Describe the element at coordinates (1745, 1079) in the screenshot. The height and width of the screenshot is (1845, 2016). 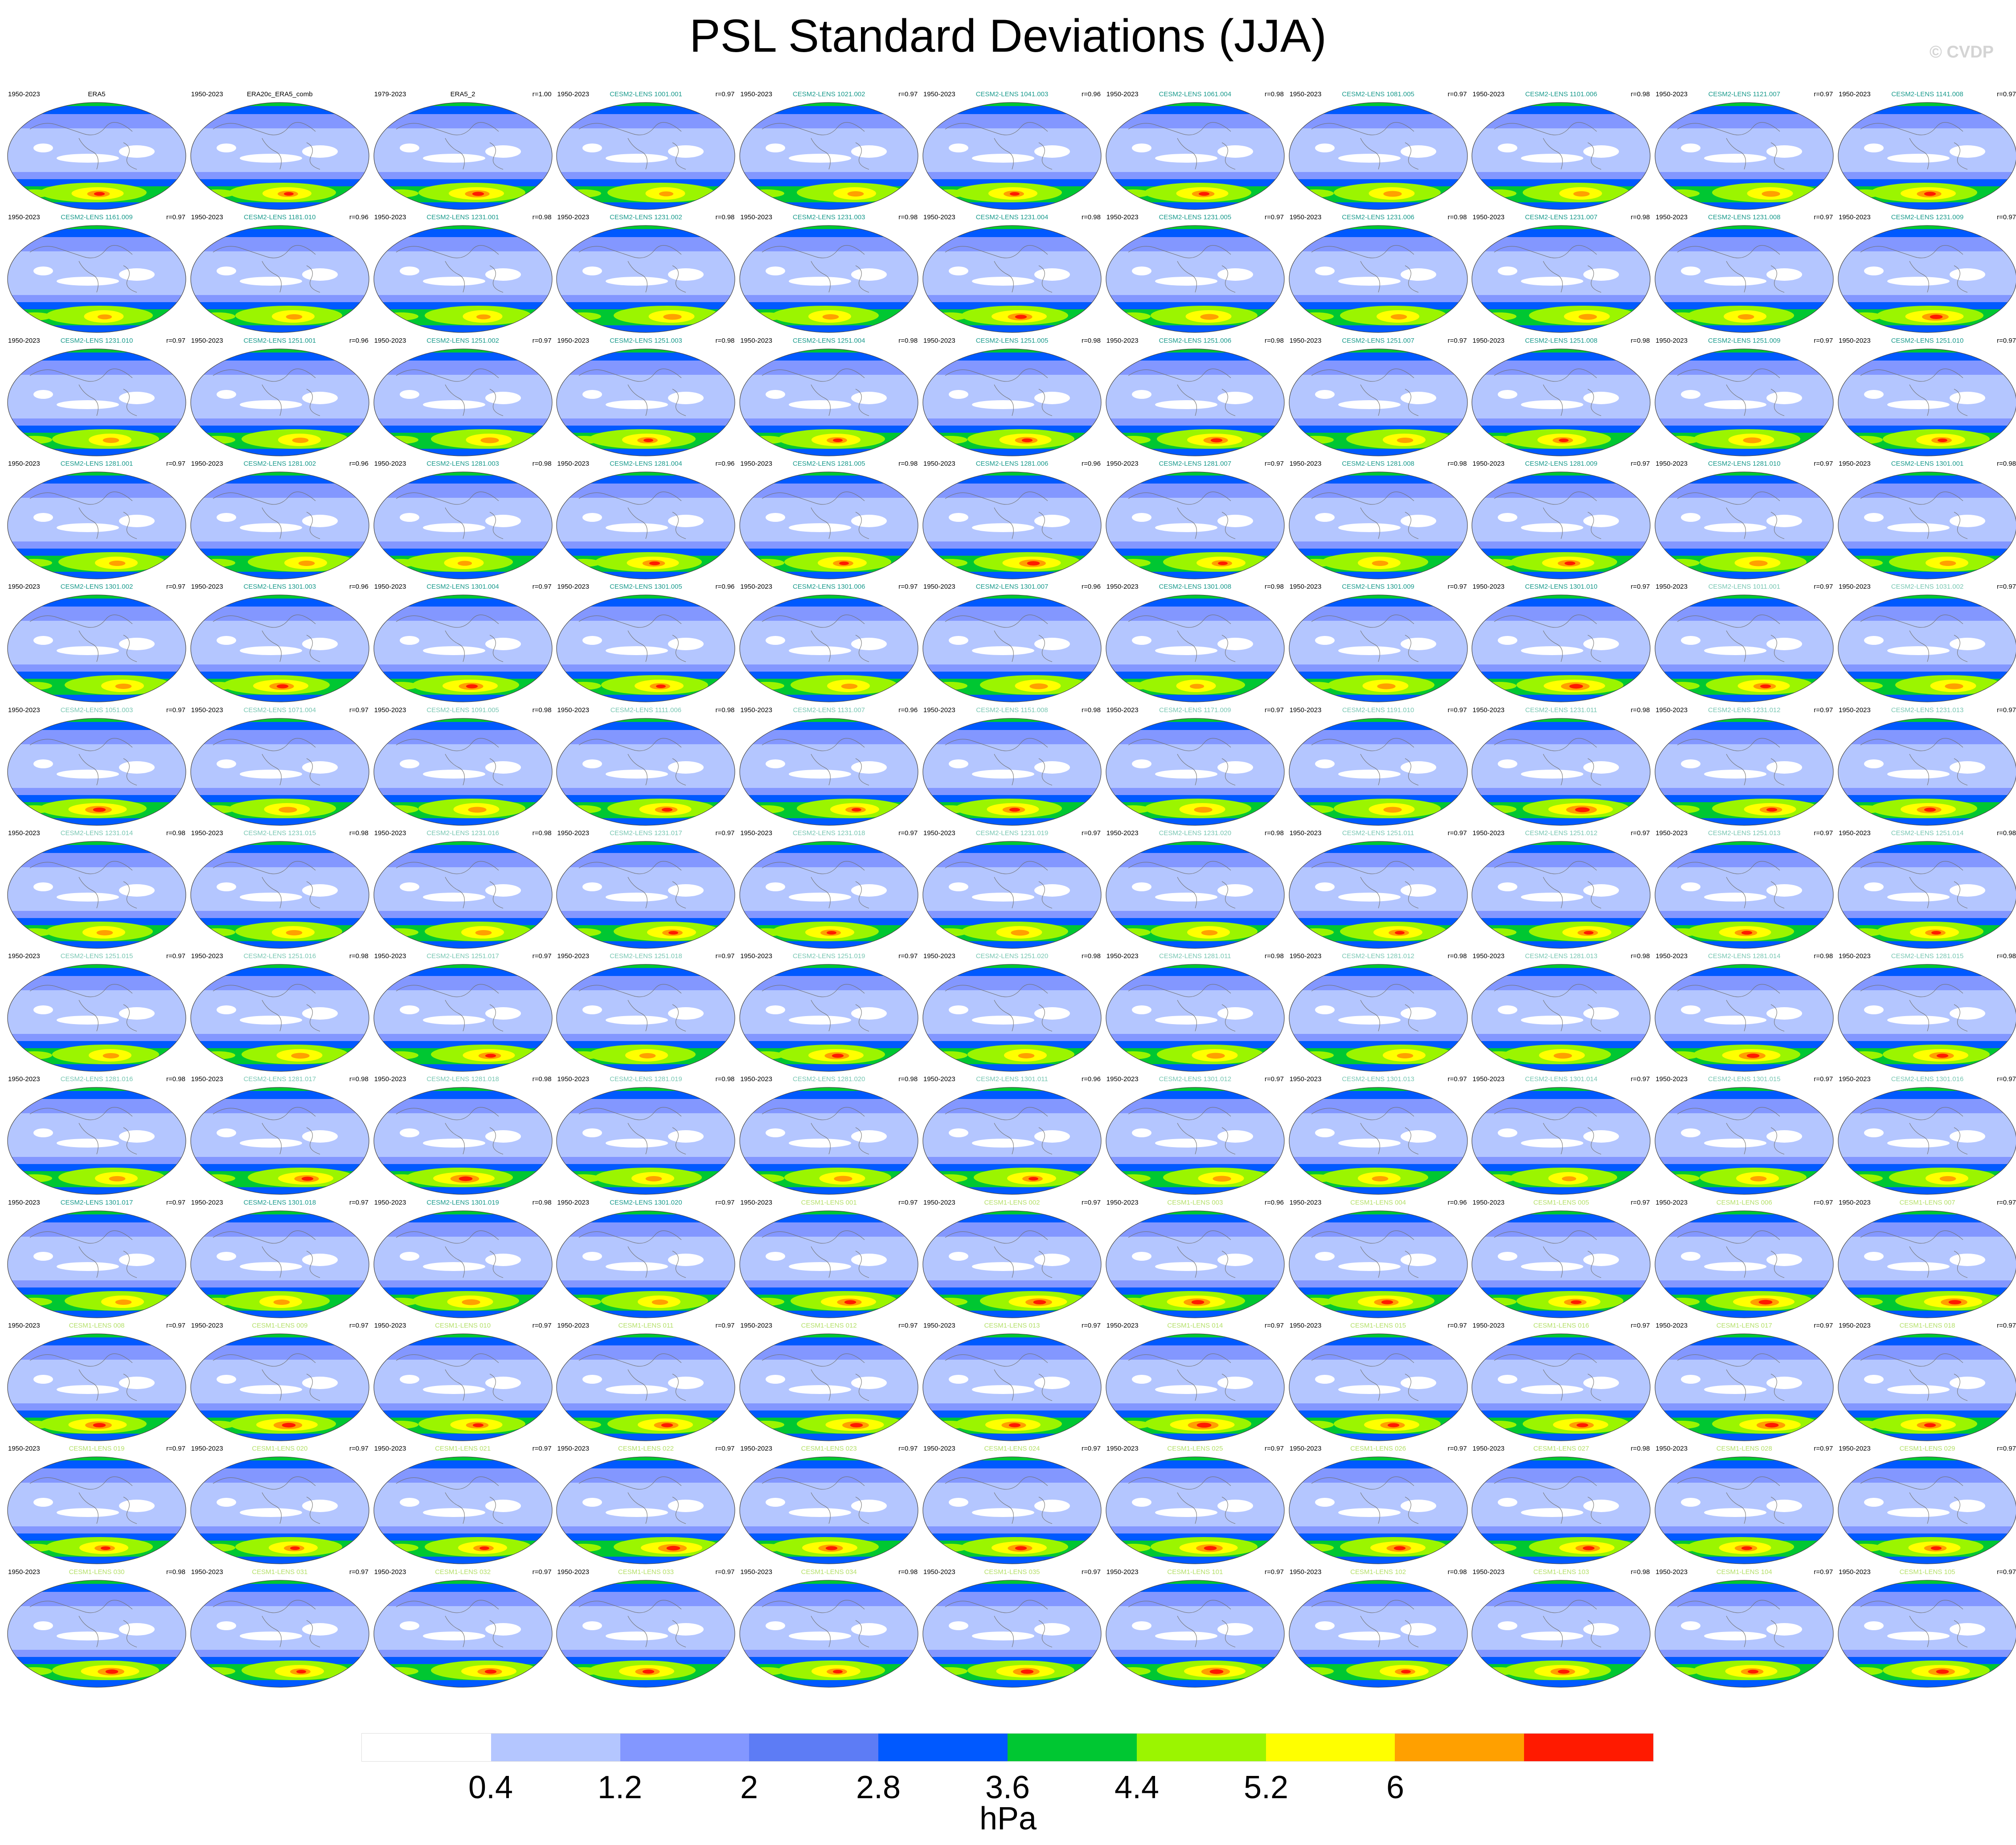
I see `panel-dataset-label: CESM2-LENS 1301.015` at that location.